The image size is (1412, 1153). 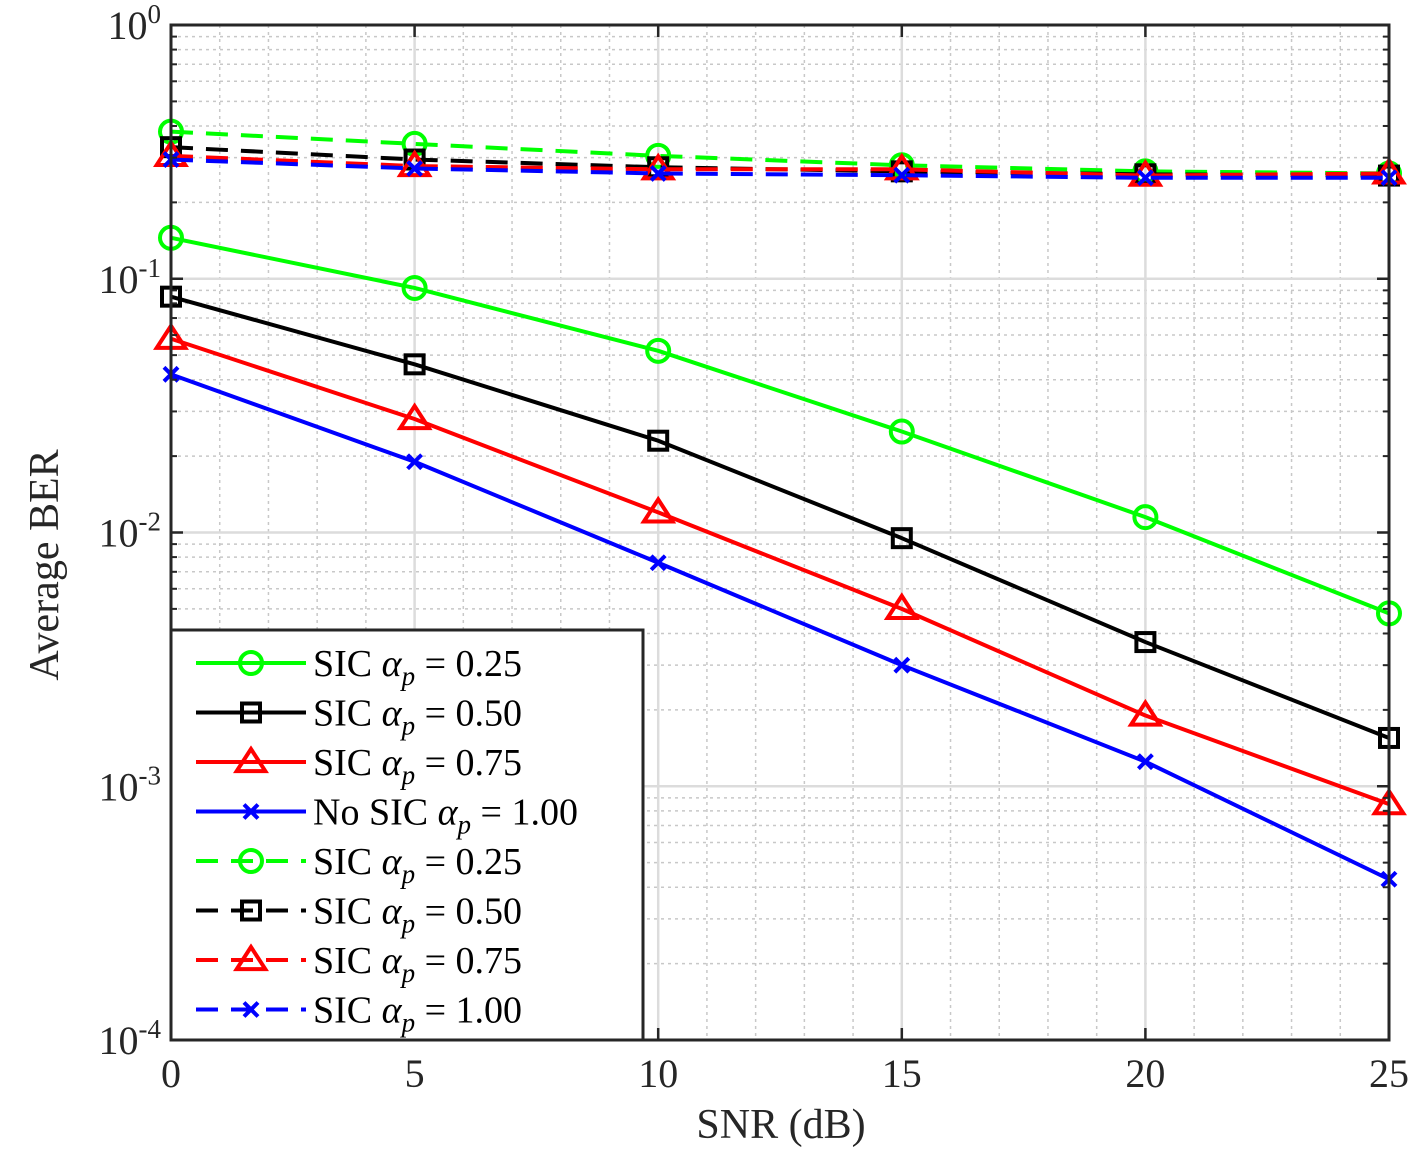 What do you see at coordinates (150, 268) in the screenshot?
I see `y-tick-label-exponent: -1` at bounding box center [150, 268].